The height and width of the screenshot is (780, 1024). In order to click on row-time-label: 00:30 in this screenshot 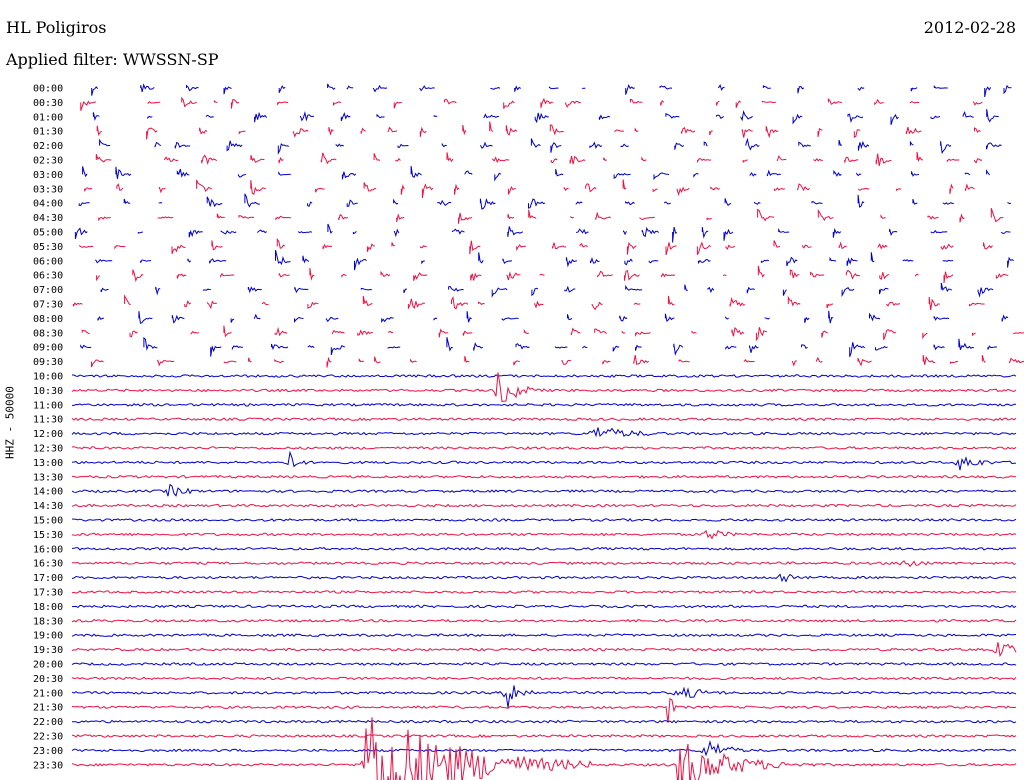, I will do `click(48, 103)`.